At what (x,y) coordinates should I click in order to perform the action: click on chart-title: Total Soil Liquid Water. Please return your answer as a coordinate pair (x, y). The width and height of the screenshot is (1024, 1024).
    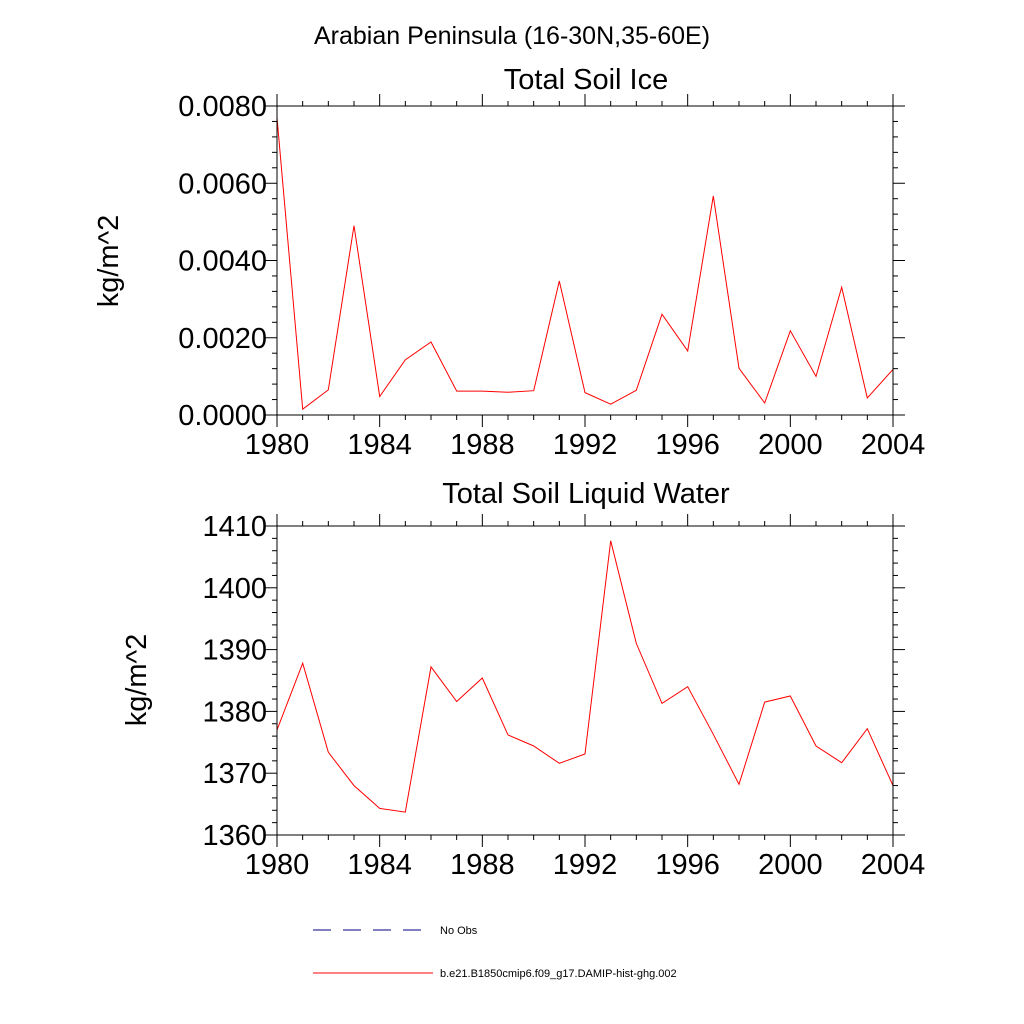
    Looking at the image, I should click on (586, 494).